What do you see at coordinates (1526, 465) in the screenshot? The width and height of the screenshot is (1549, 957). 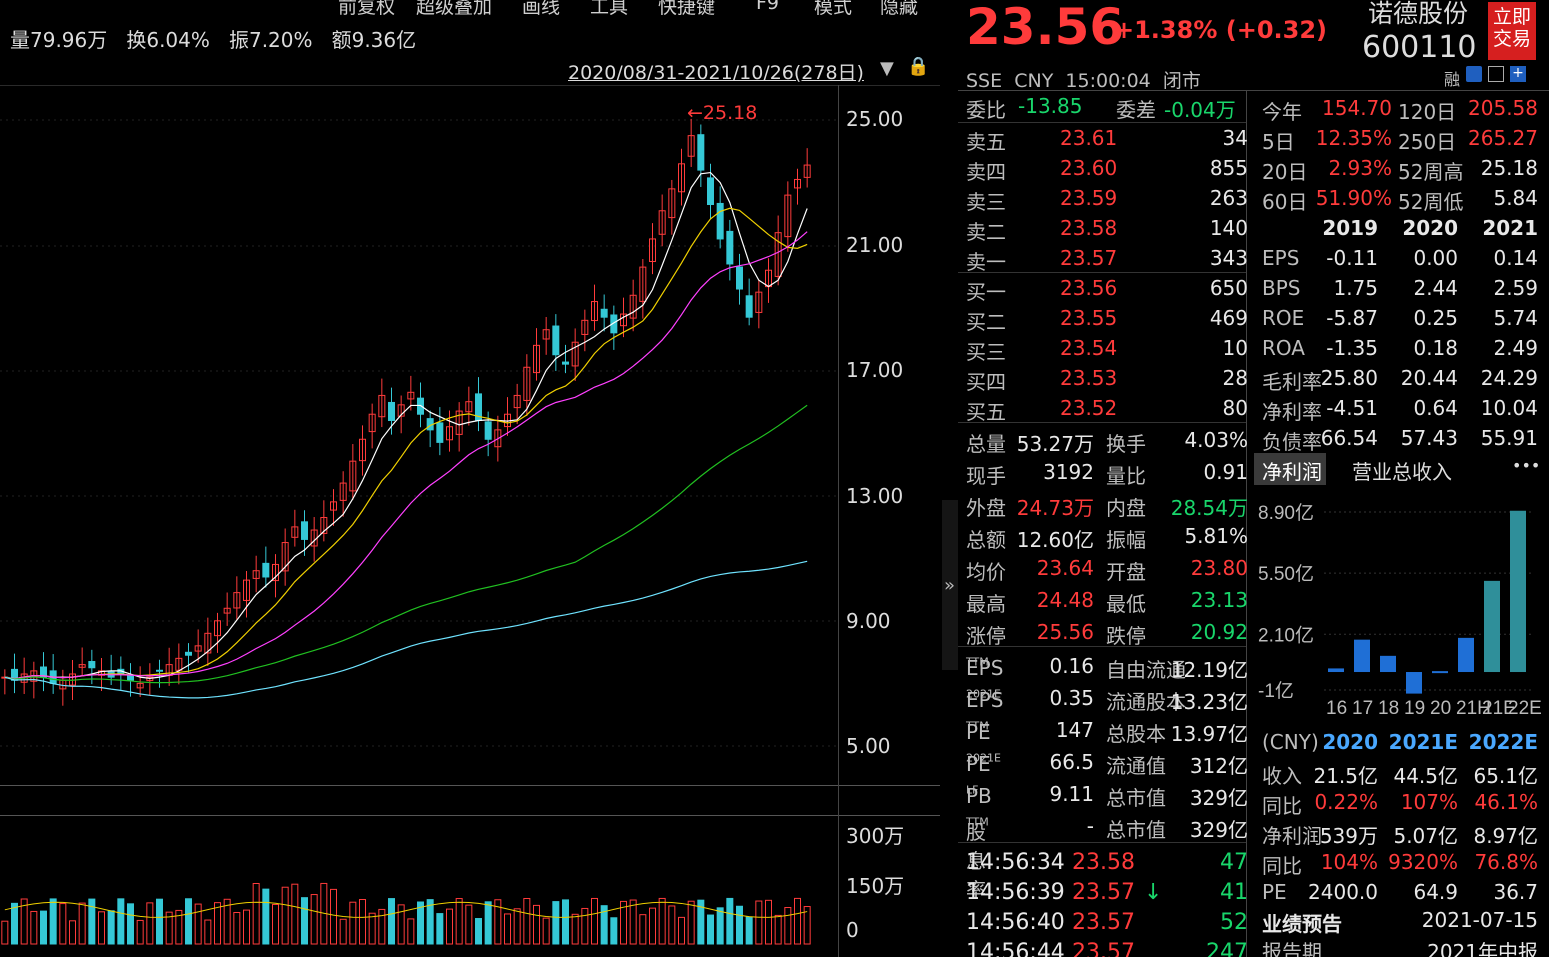 I see `more-icon: •••` at bounding box center [1526, 465].